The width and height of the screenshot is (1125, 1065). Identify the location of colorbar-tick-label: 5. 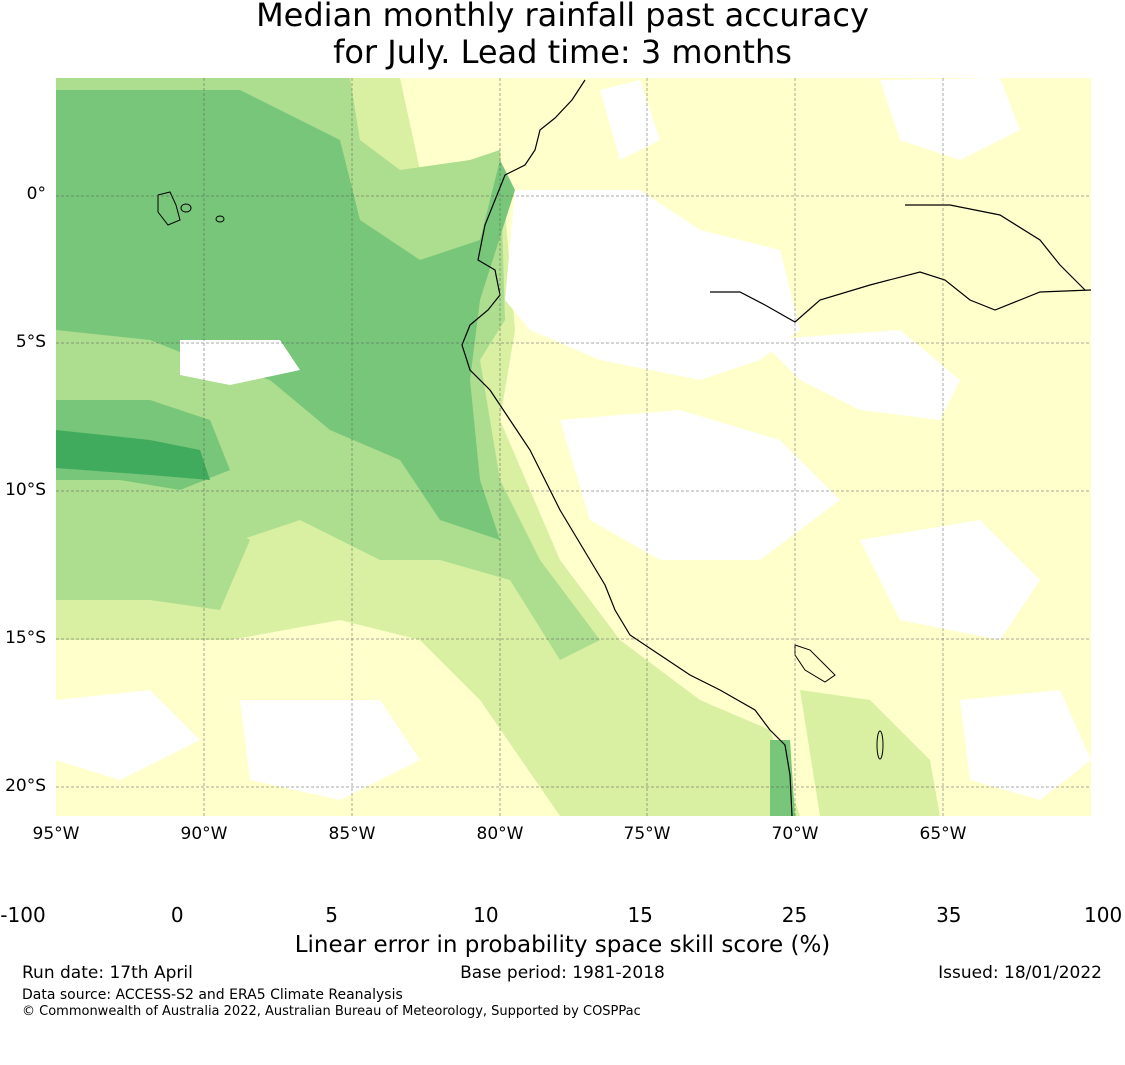
(331, 915).